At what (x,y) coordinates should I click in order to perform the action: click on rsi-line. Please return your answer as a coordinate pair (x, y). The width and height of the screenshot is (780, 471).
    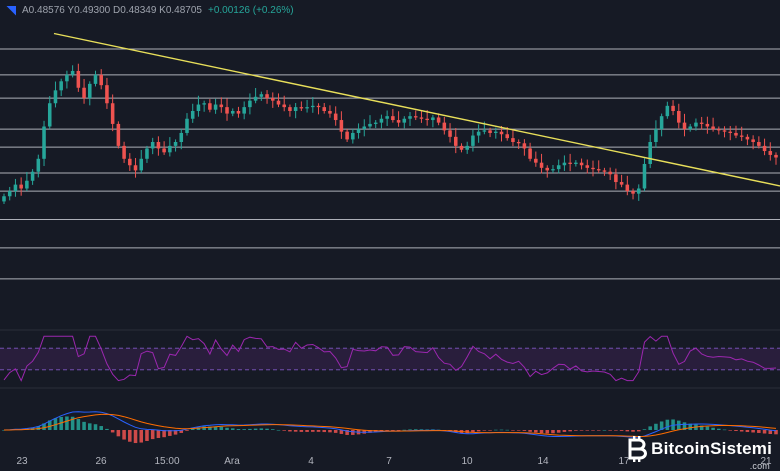
    Looking at the image, I should click on (390, 358).